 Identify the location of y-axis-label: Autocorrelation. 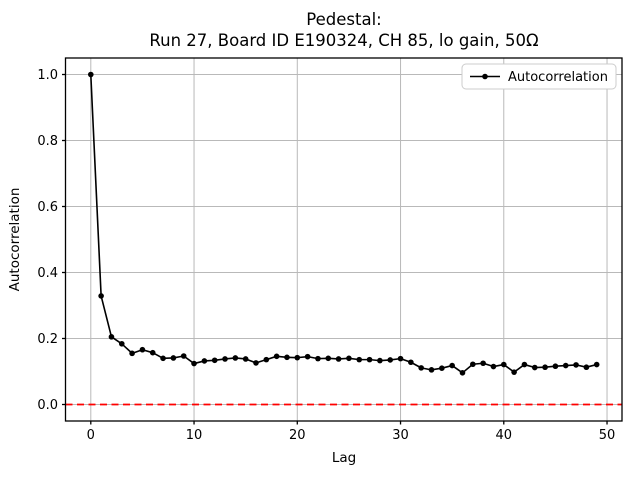
(15, 240).